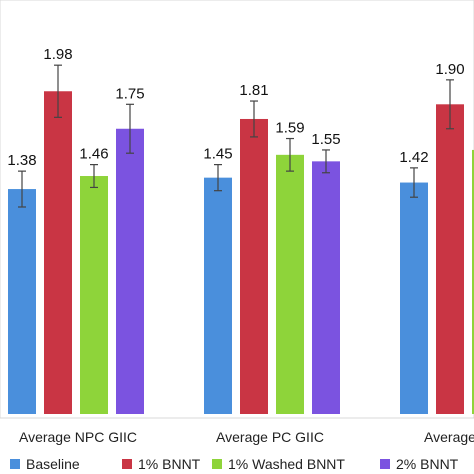 The height and width of the screenshot is (474, 474). What do you see at coordinates (286, 464) in the screenshot?
I see `legend-label-3: 1% Washed BNNT` at bounding box center [286, 464].